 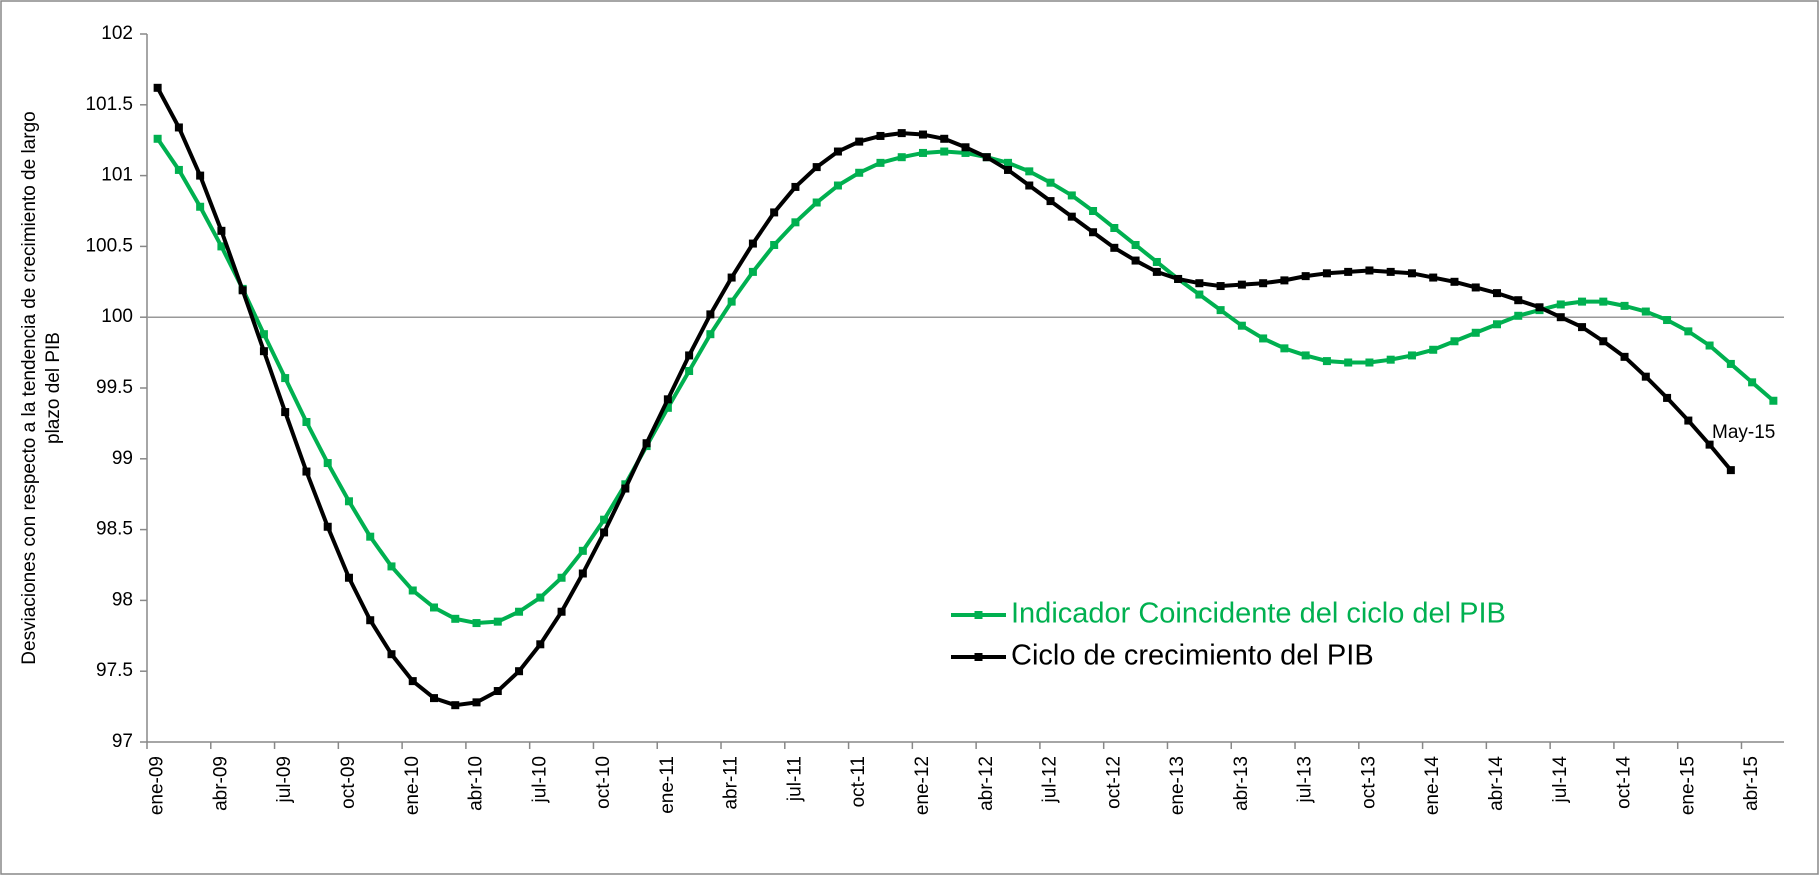 I want to click on x-tick-label: ene-14, so click(x=1432, y=786).